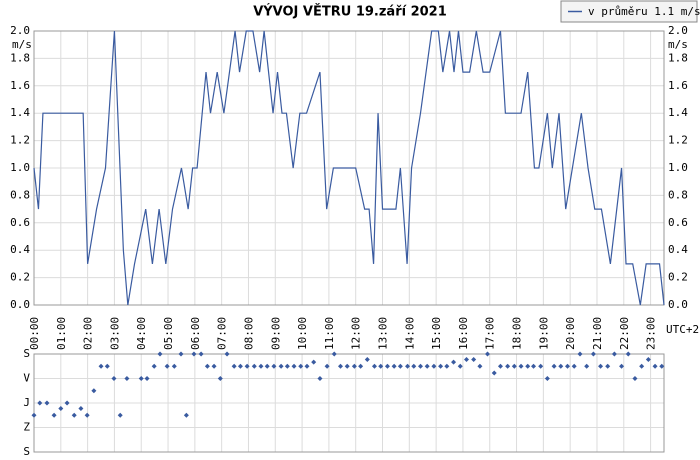 Image resolution: width=700 pixels, height=460 pixels. What do you see at coordinates (20, 112) in the screenshot?
I see `y-tick-label: 1.4` at bounding box center [20, 112].